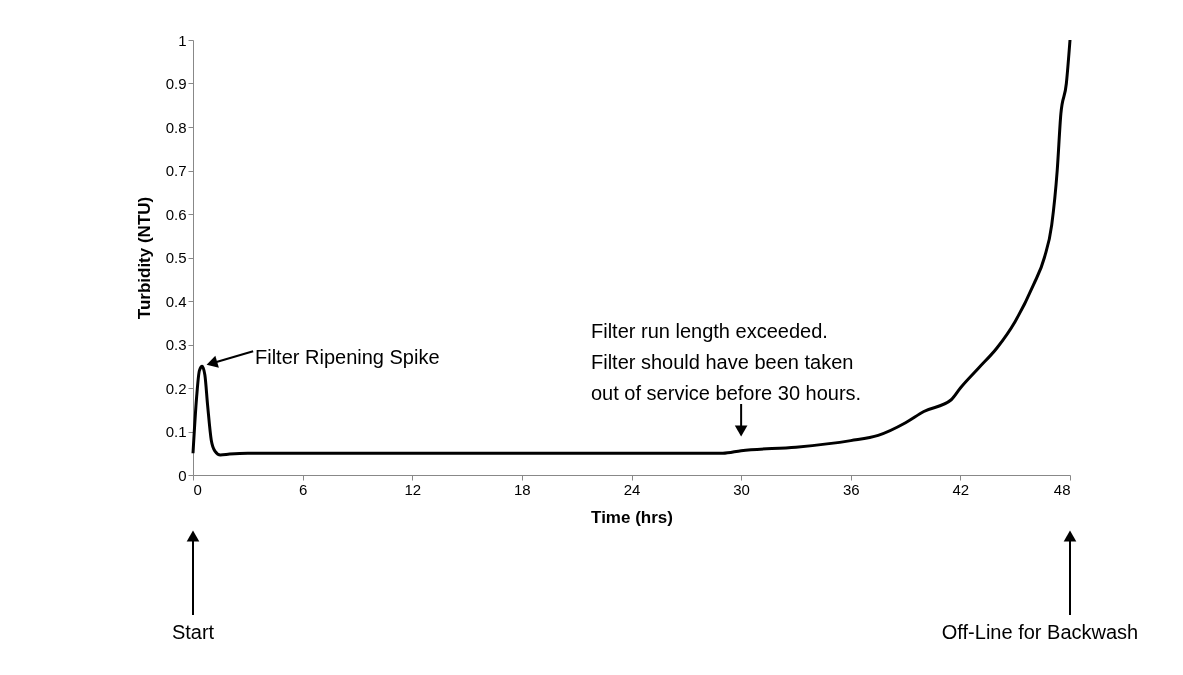 The image size is (1183, 675). What do you see at coordinates (851, 489) in the screenshot?
I see `x-tick-label: 36` at bounding box center [851, 489].